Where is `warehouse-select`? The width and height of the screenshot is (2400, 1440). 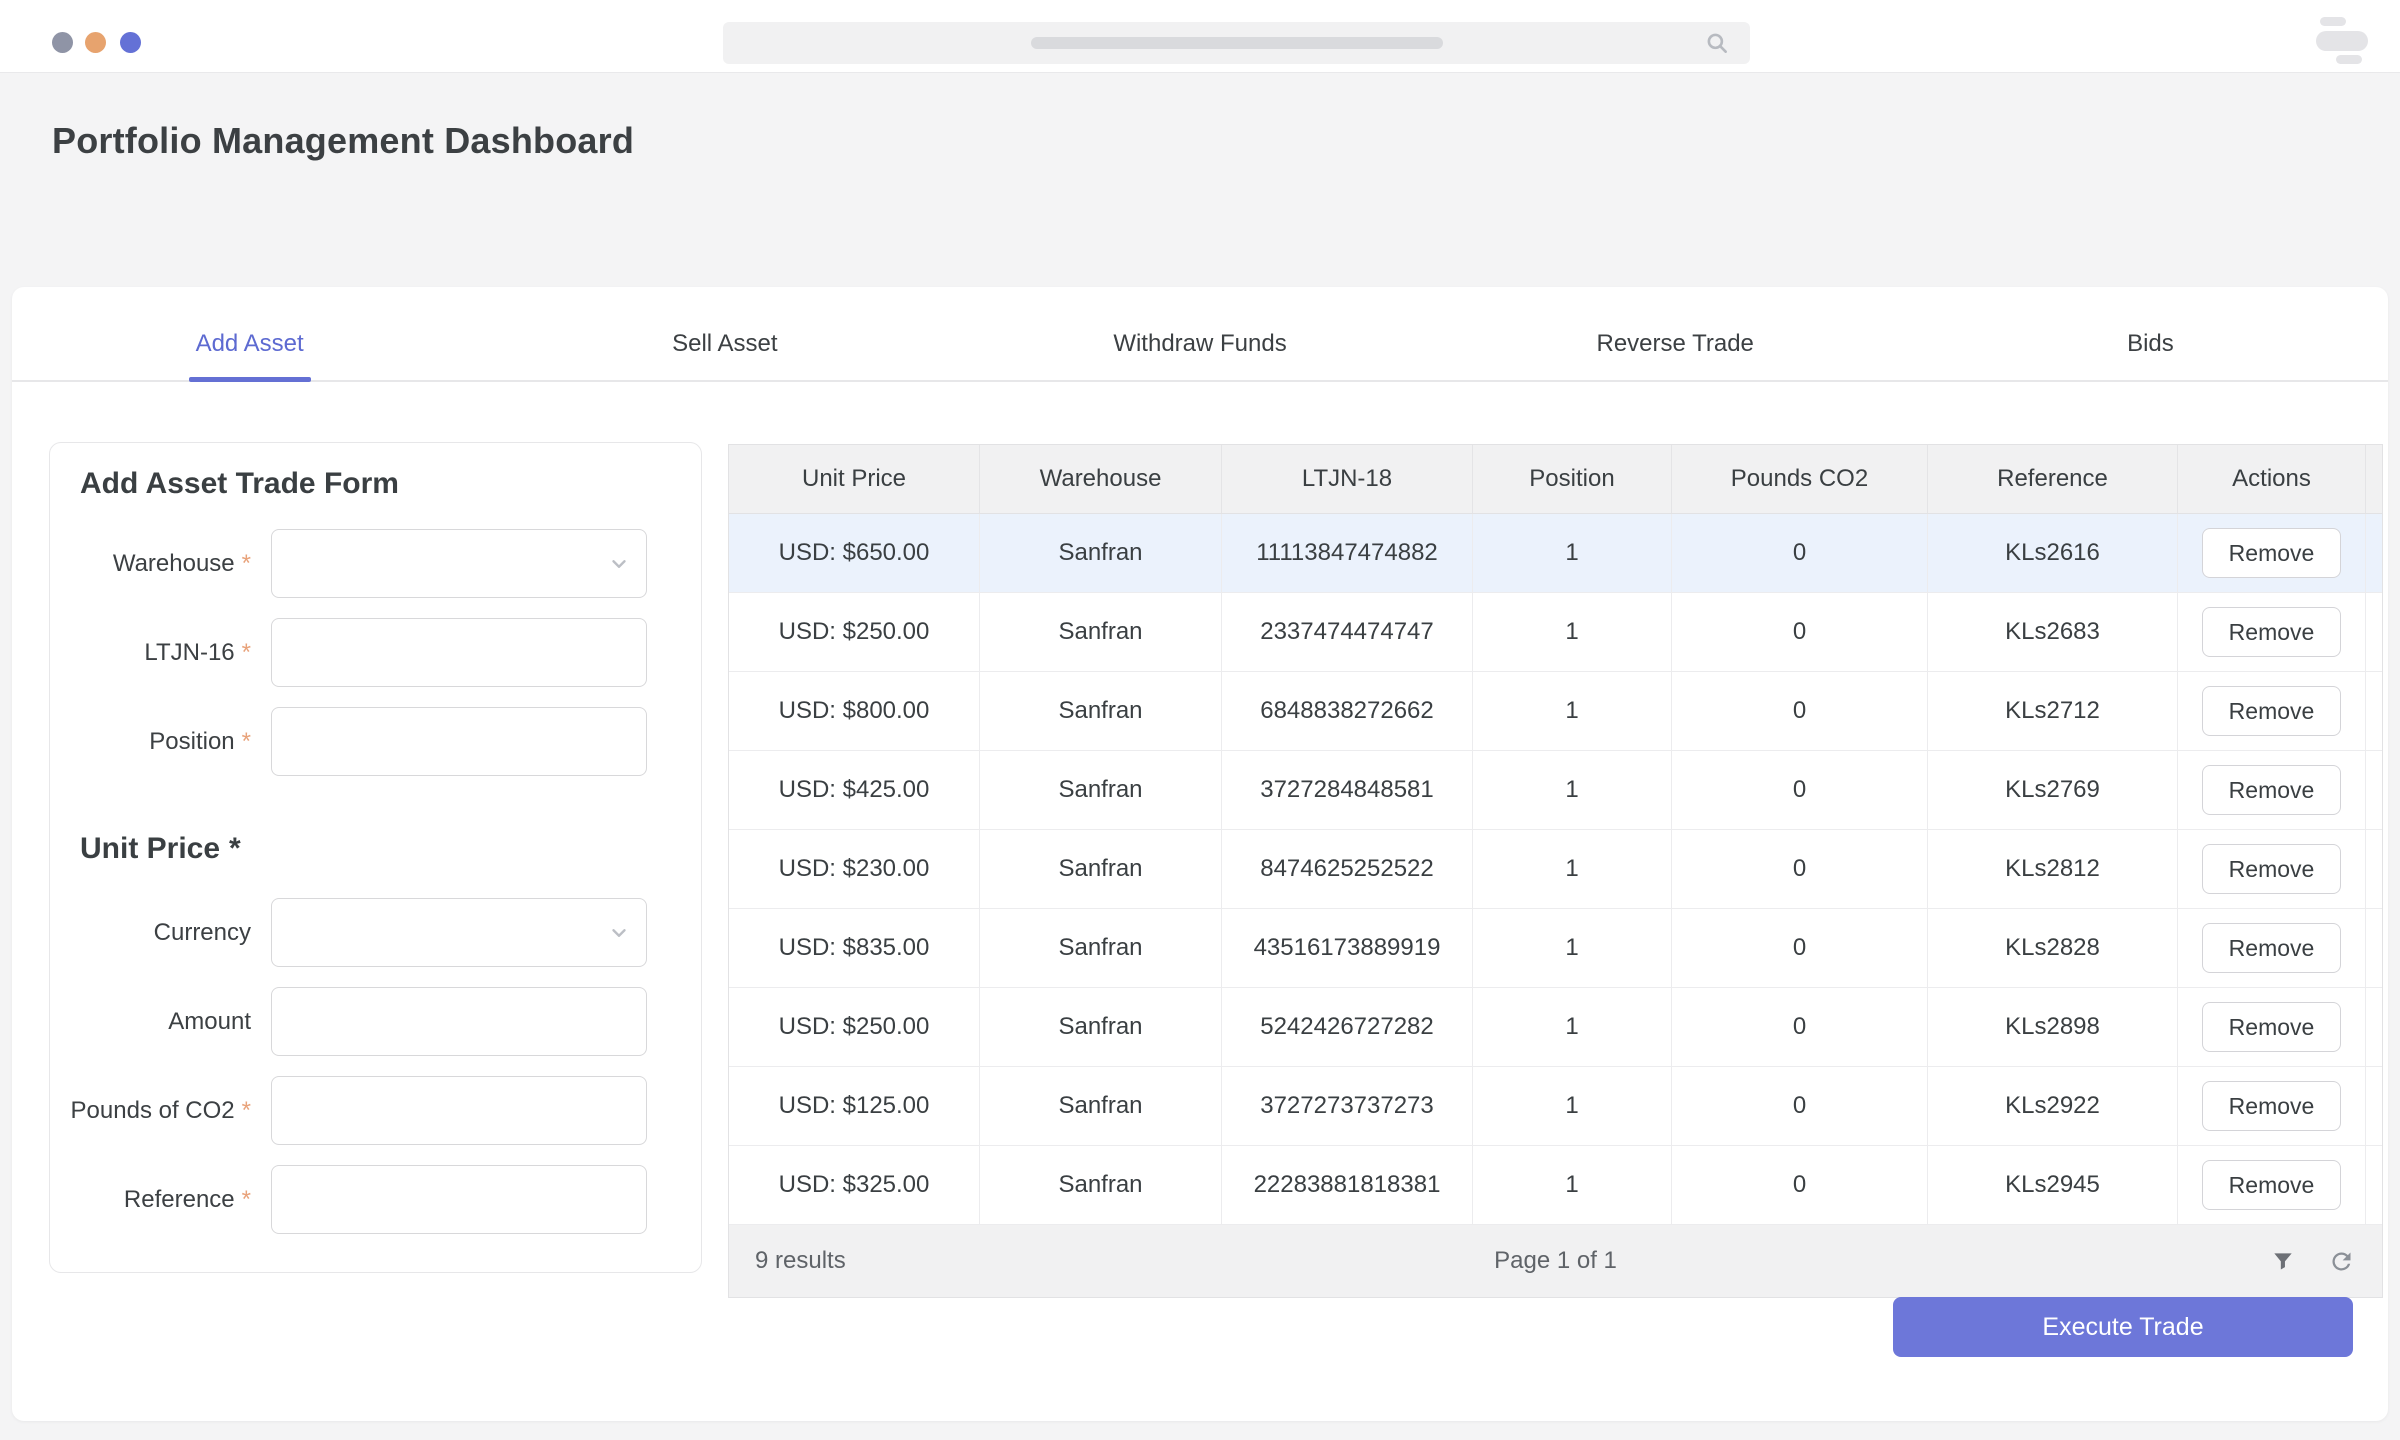 warehouse-select is located at coordinates (459, 563).